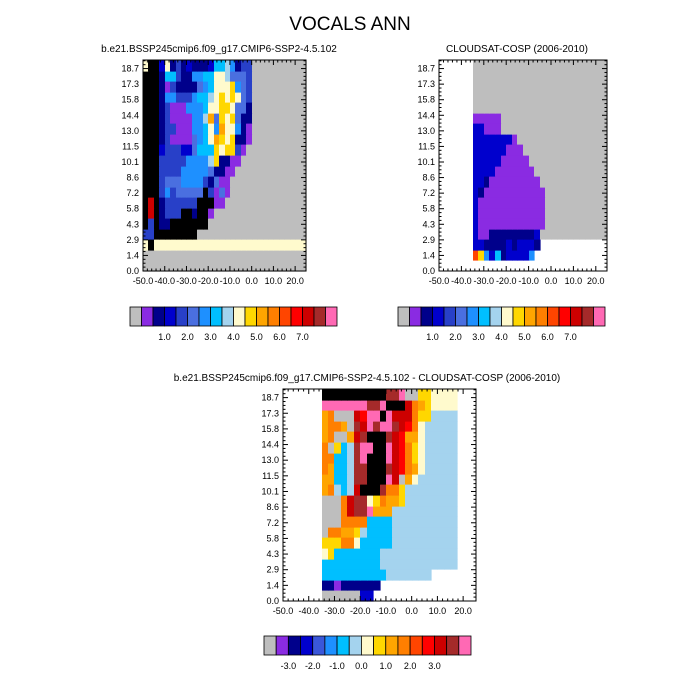  What do you see at coordinates (233, 324) in the screenshot?
I see `colorbar: 1.0 2.0 3.0 4.0 5.0 6.0 7.0` at bounding box center [233, 324].